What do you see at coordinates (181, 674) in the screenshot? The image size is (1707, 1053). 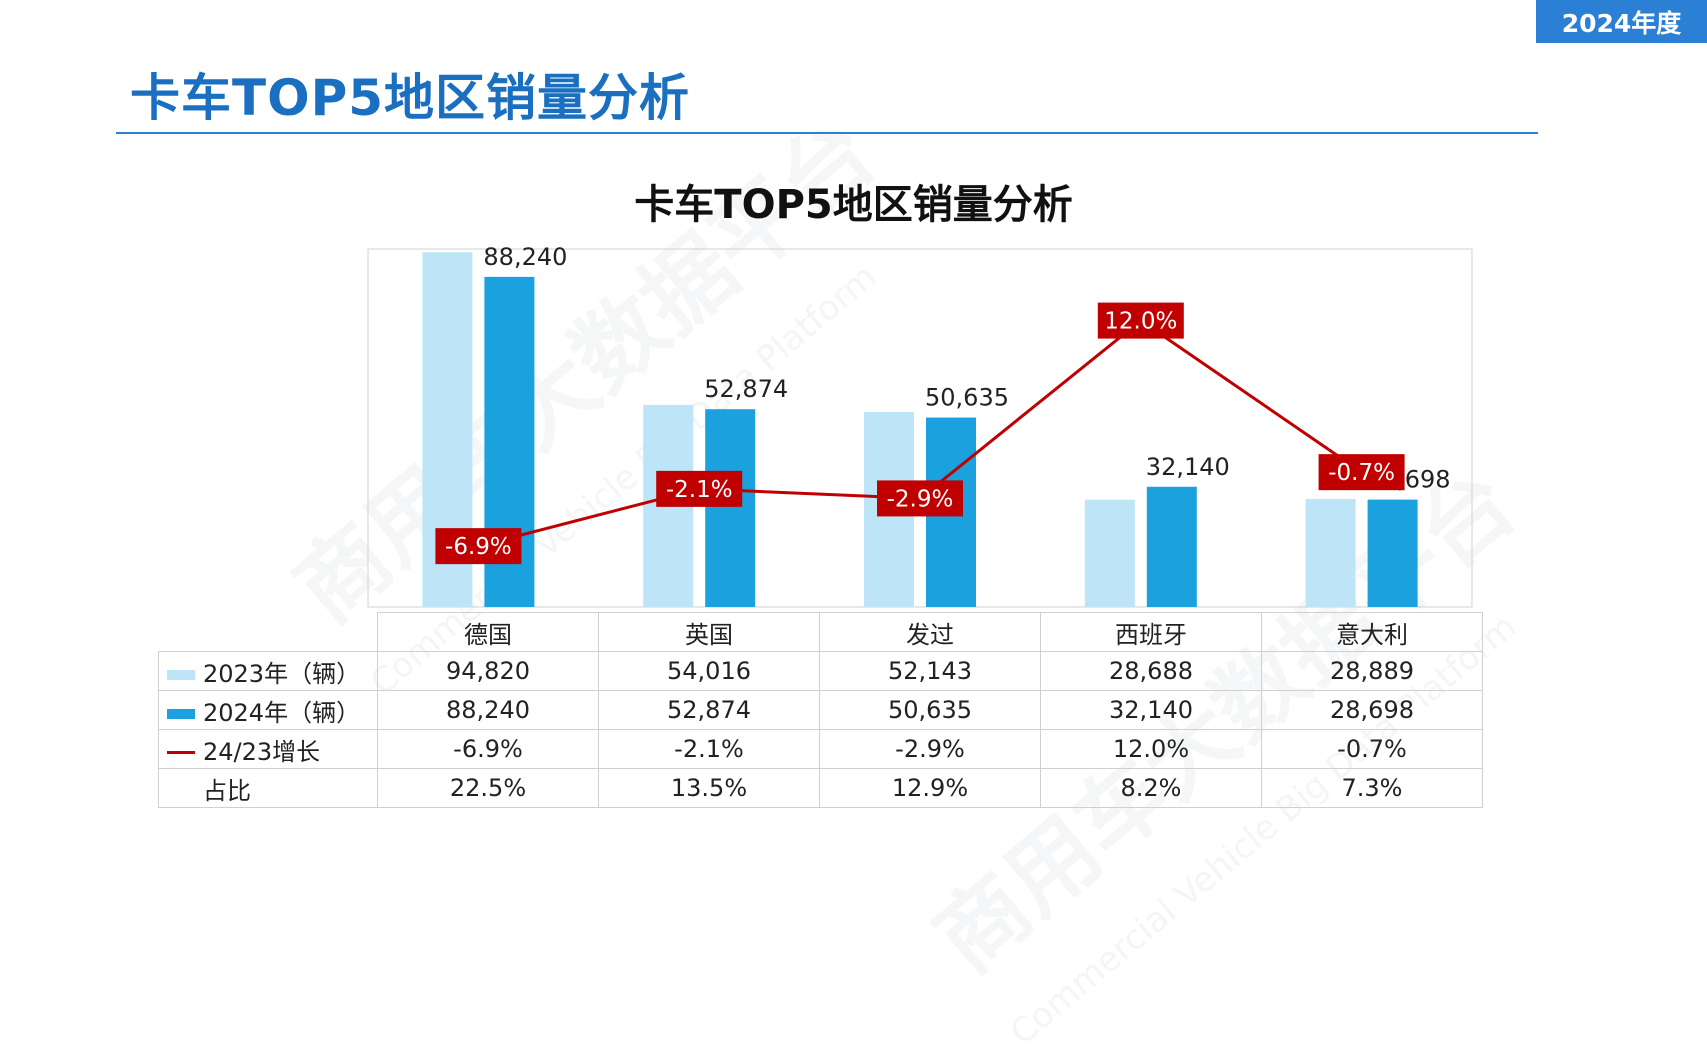 I see `legend-swatch-2023` at bounding box center [181, 674].